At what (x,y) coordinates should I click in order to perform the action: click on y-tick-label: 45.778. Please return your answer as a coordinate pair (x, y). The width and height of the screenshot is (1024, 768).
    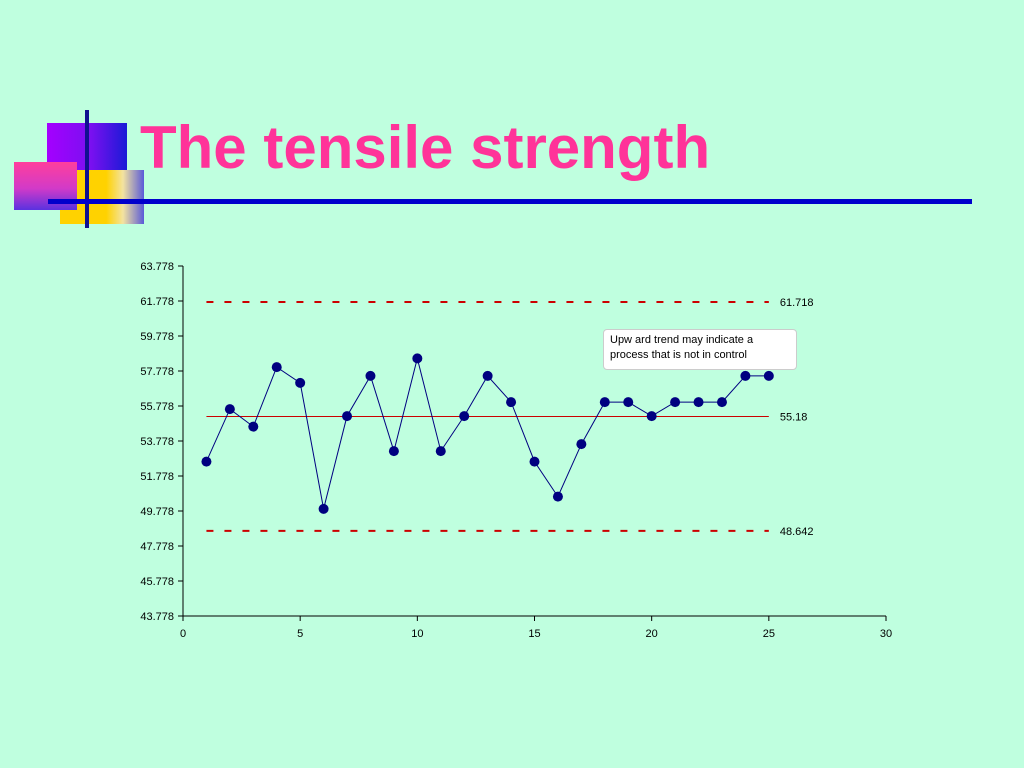
    Looking at the image, I should click on (157, 582).